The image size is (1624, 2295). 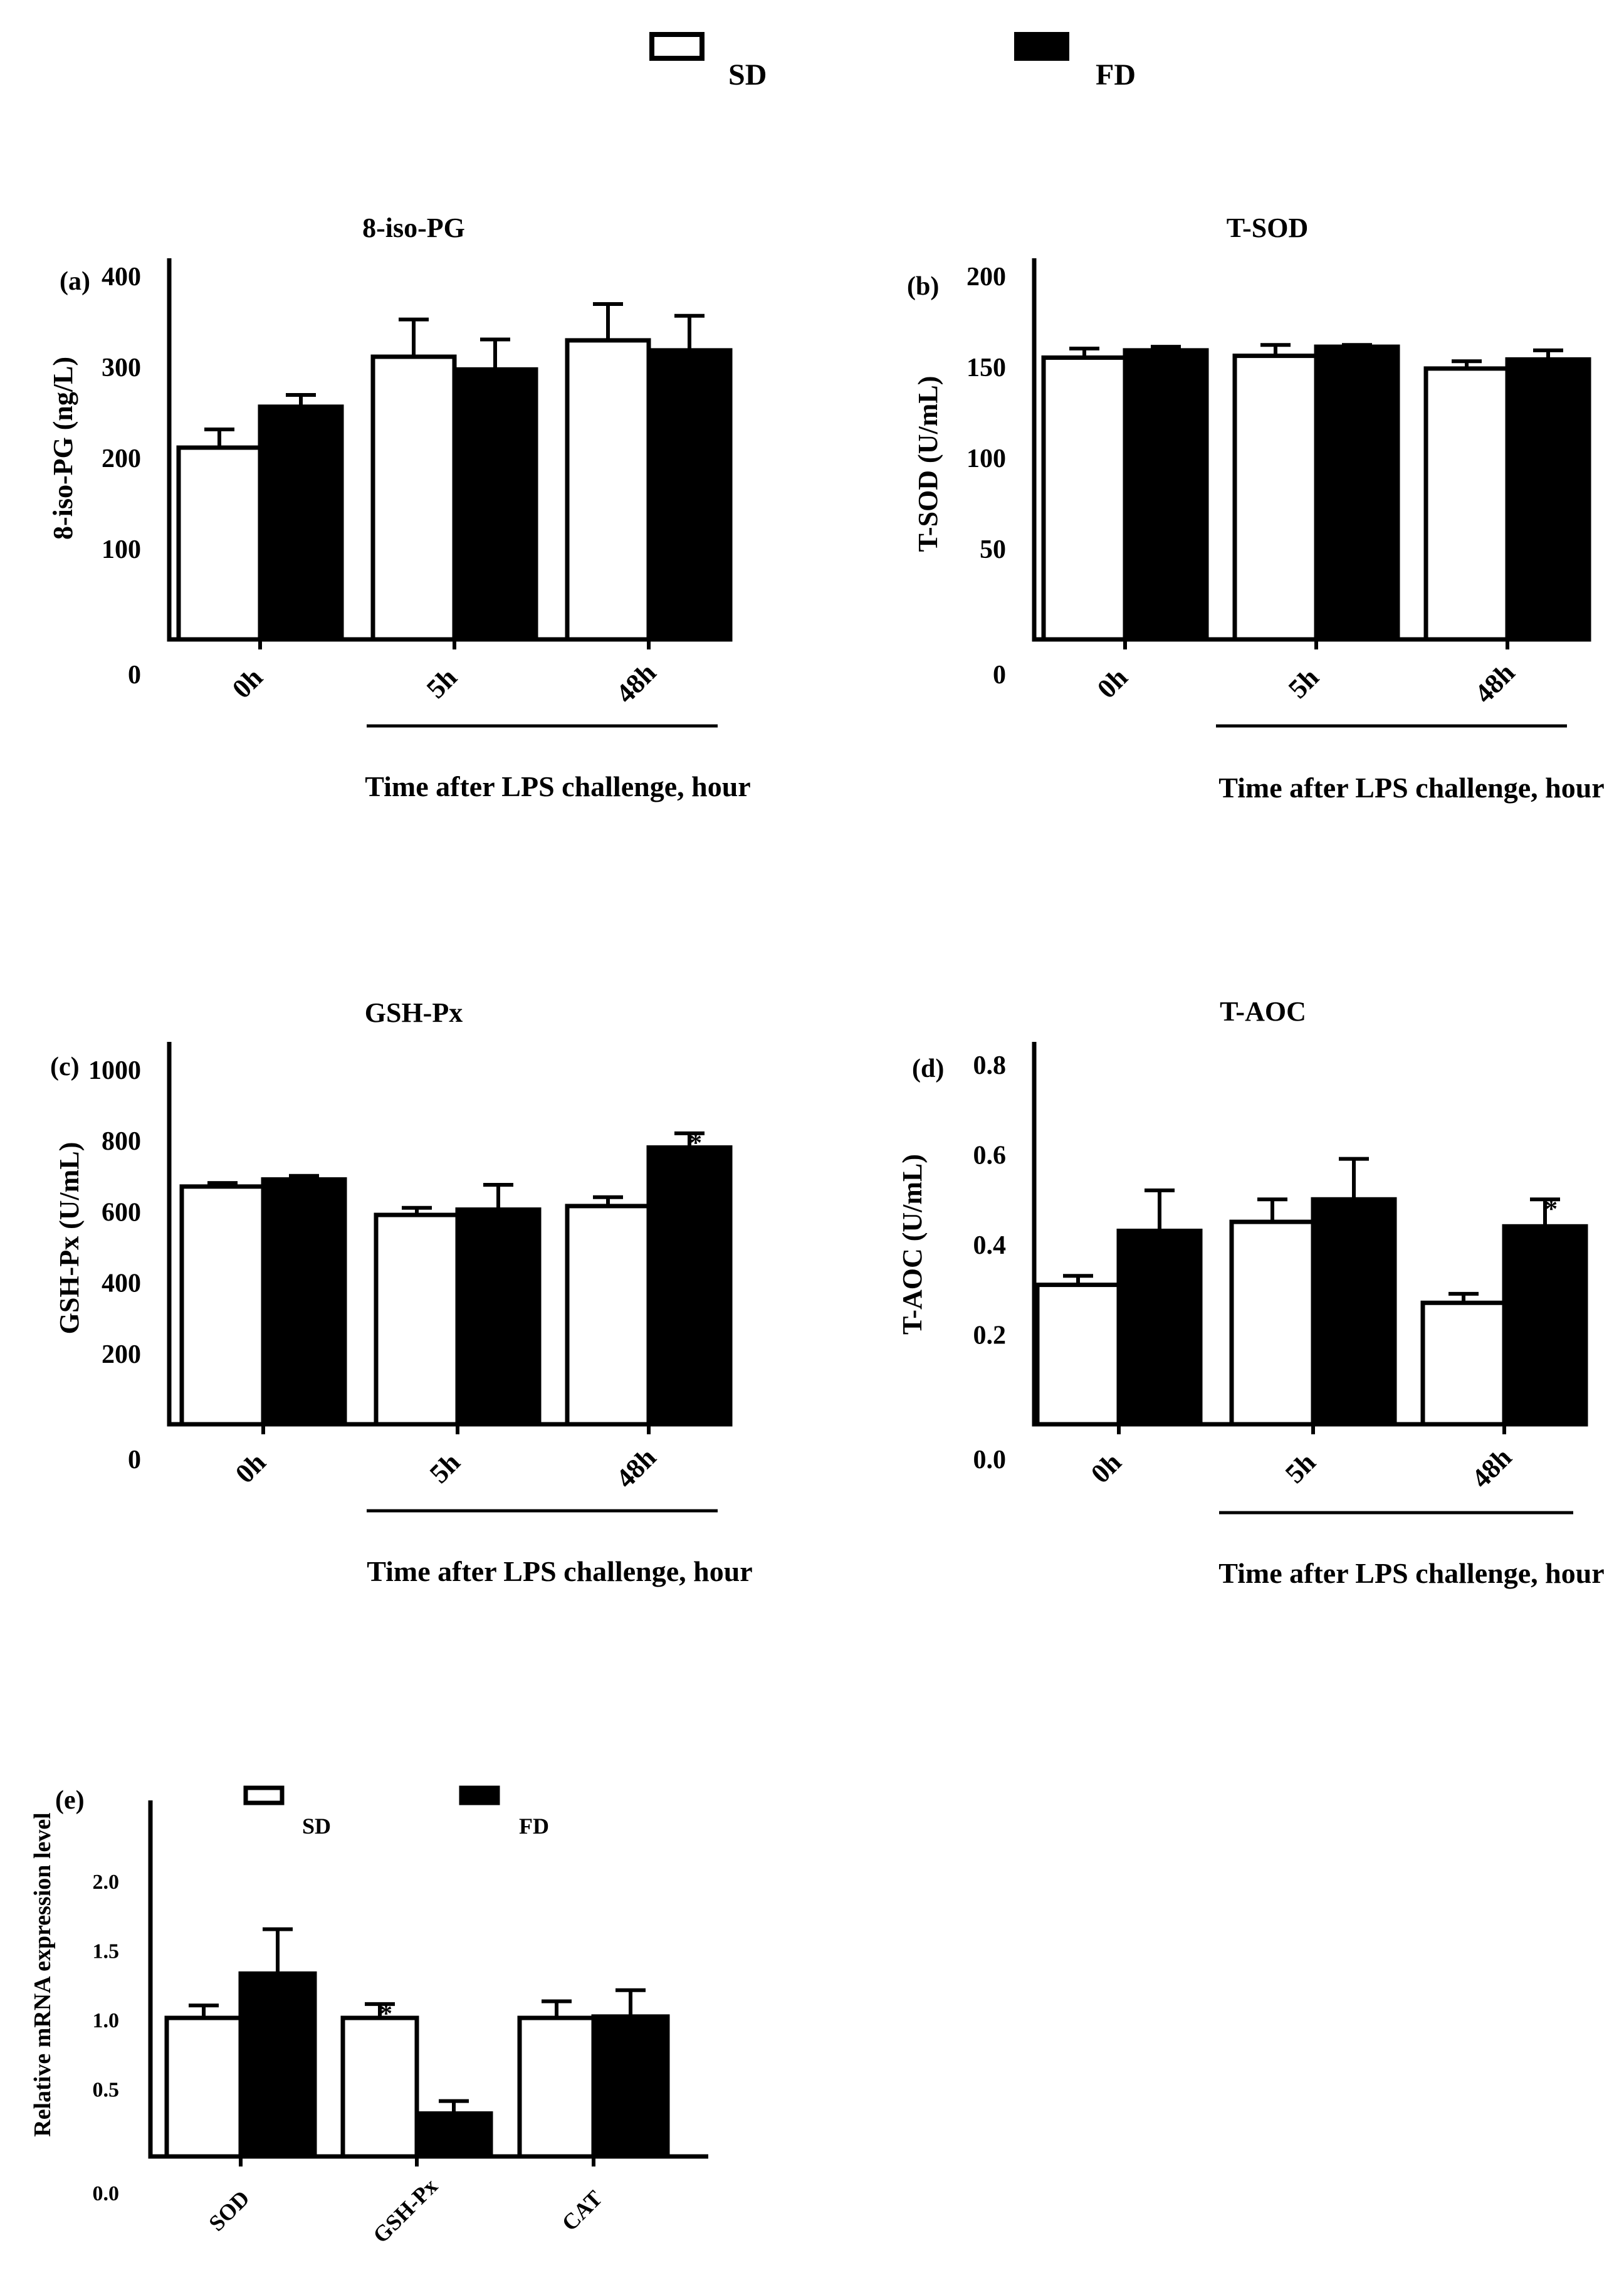 I want to click on panel-c-xtick-2: 48h, so click(x=636, y=1468).